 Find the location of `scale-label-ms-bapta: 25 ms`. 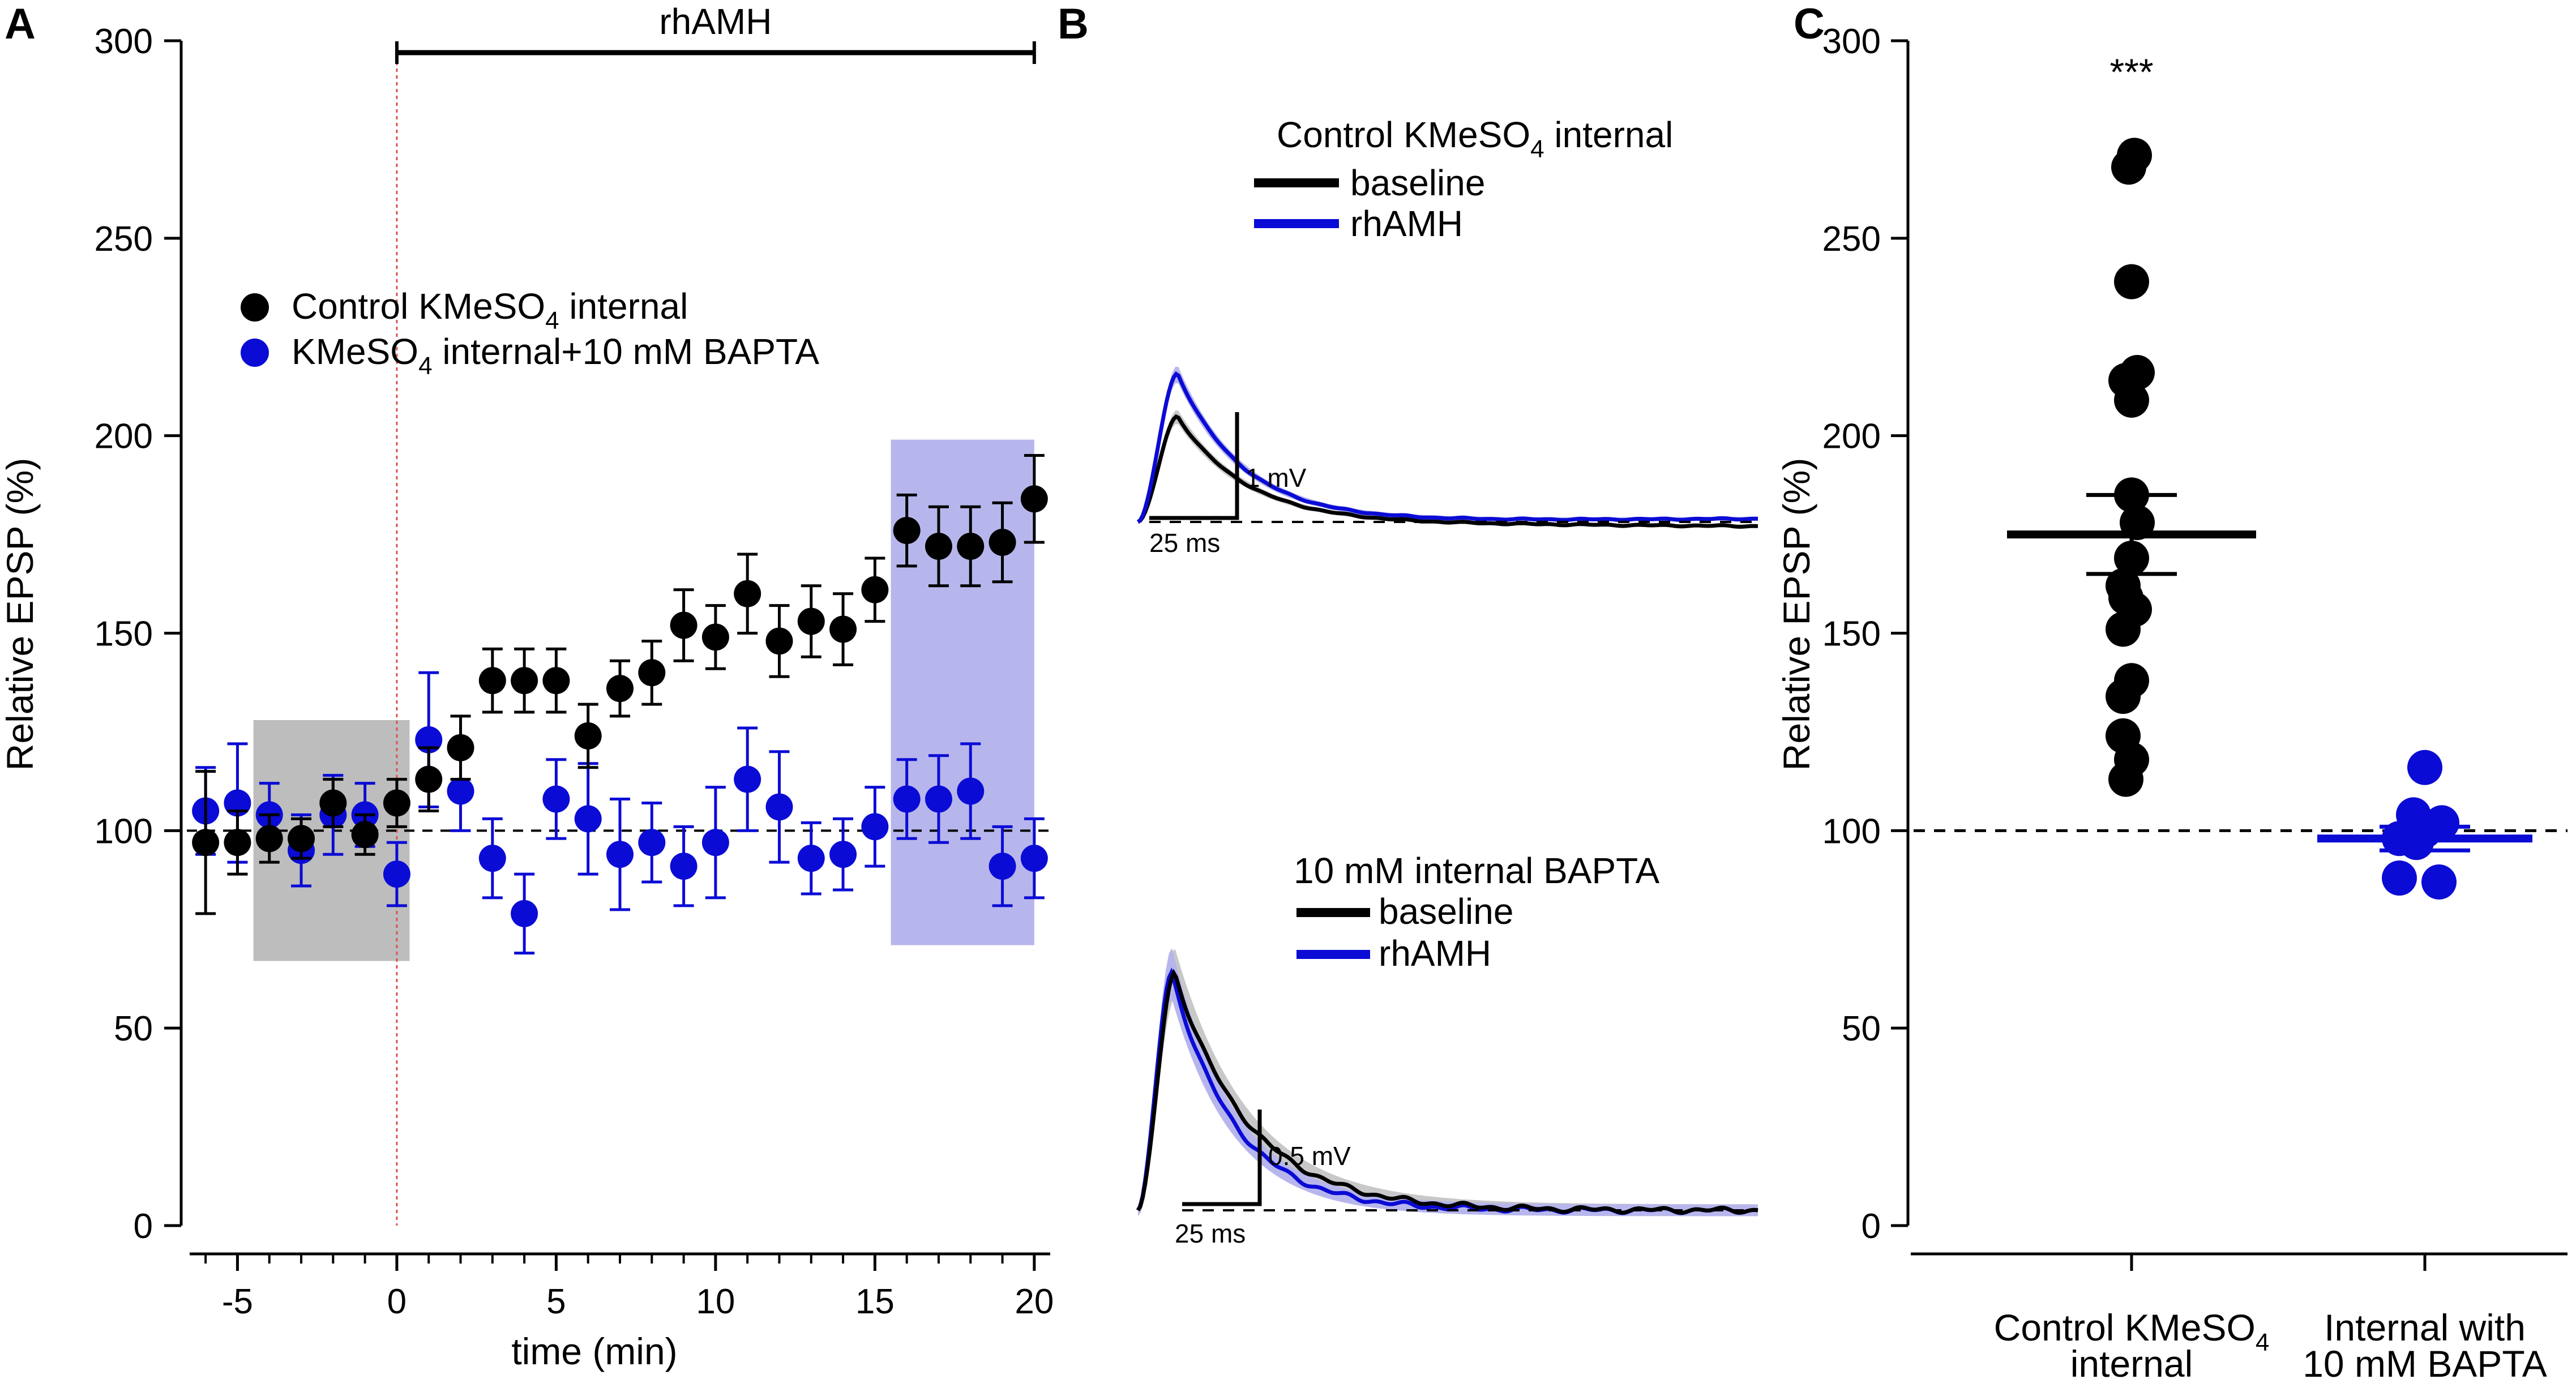

scale-label-ms-bapta: 25 ms is located at coordinates (1210, 1233).